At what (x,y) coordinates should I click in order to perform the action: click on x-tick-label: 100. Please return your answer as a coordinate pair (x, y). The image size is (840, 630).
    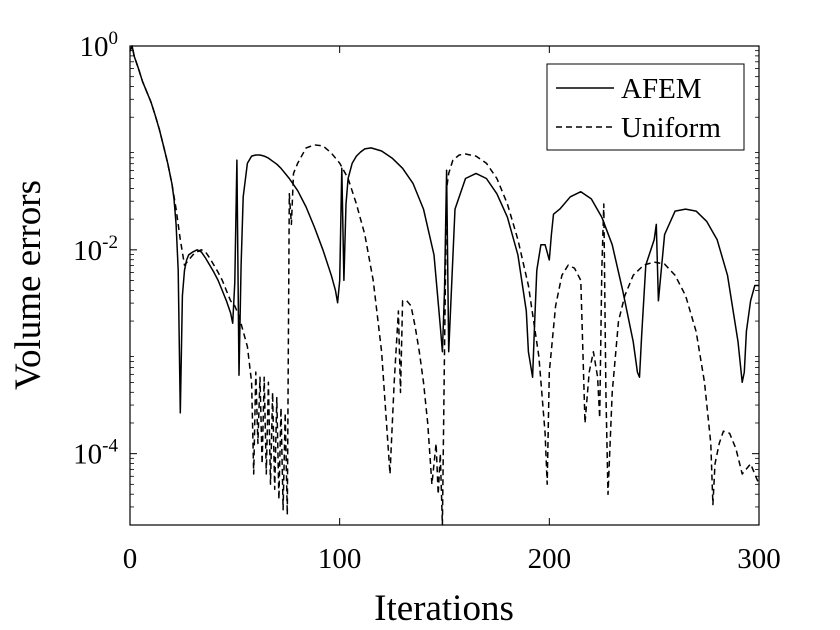
    Looking at the image, I should click on (340, 559).